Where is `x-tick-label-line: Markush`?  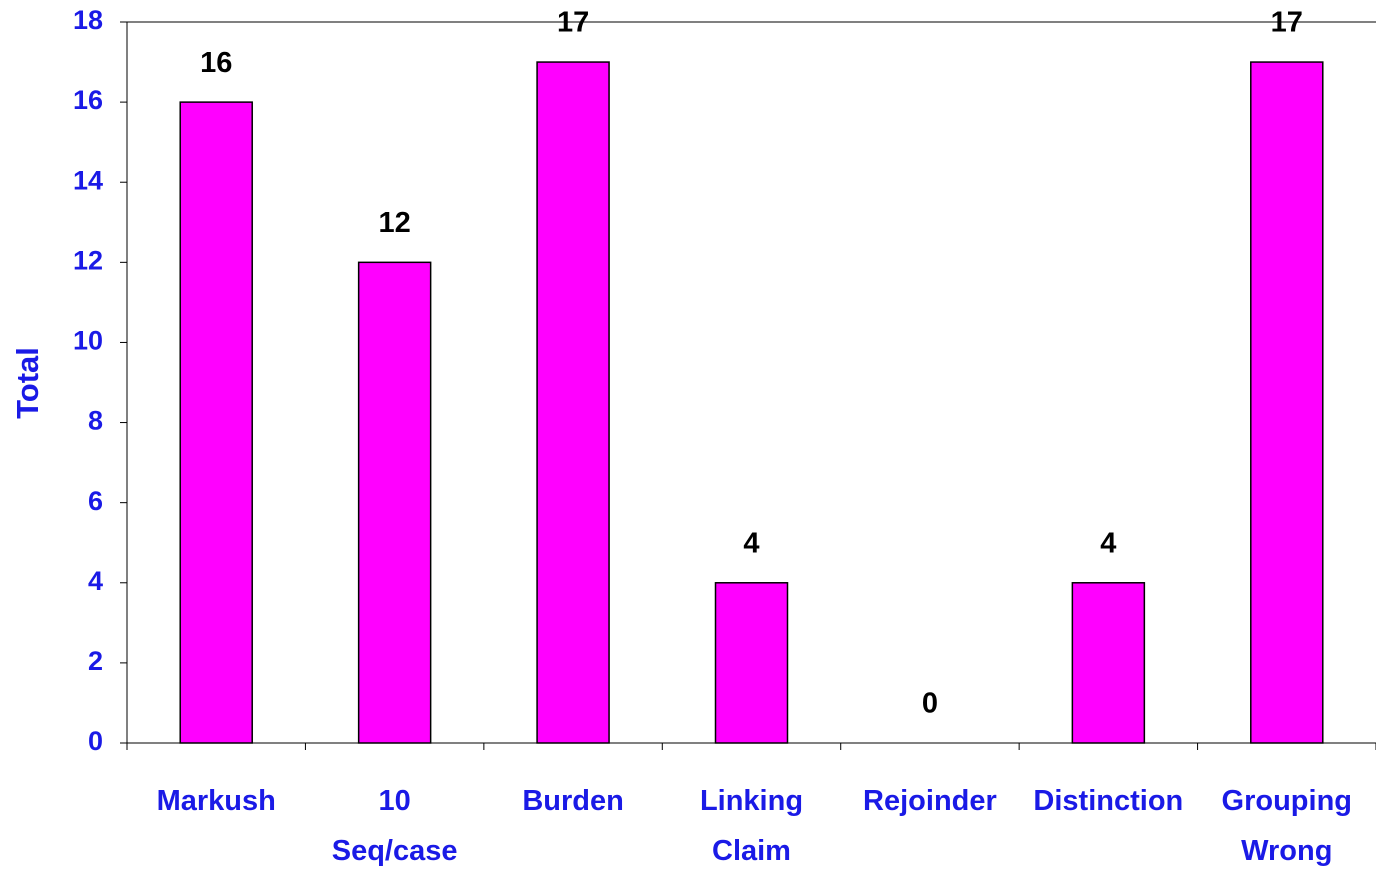
x-tick-label-line: Markush is located at coordinates (216, 801).